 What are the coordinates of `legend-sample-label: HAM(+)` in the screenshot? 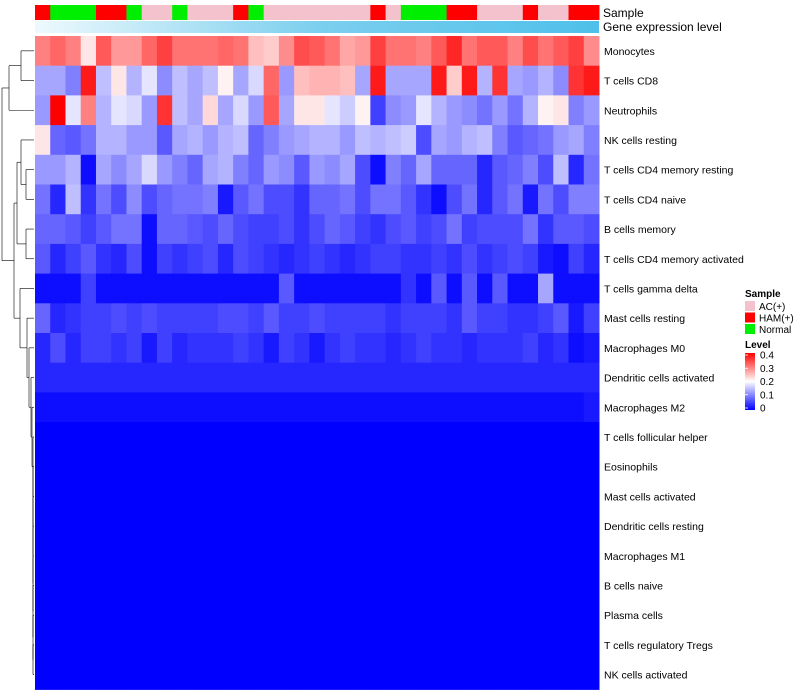 It's located at (776, 319).